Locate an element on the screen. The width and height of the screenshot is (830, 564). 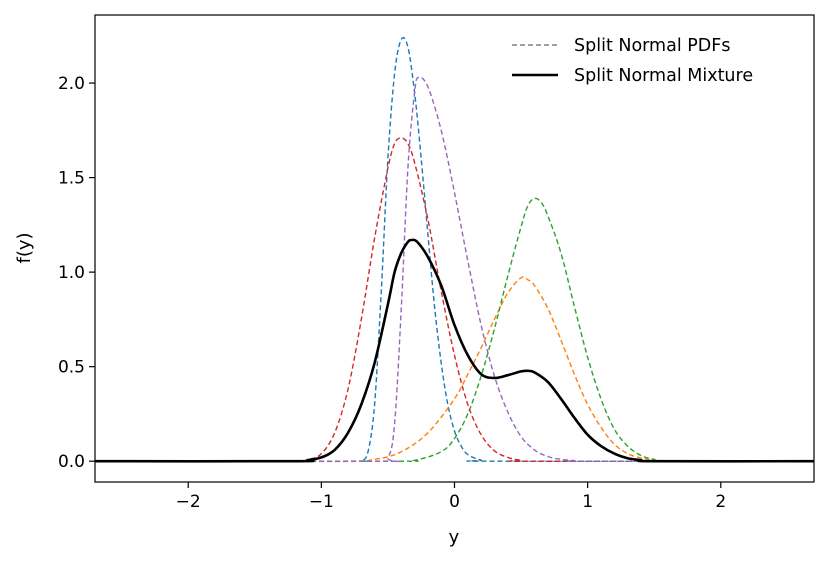
y-axis-label: f(y) is located at coordinates (24, 247).